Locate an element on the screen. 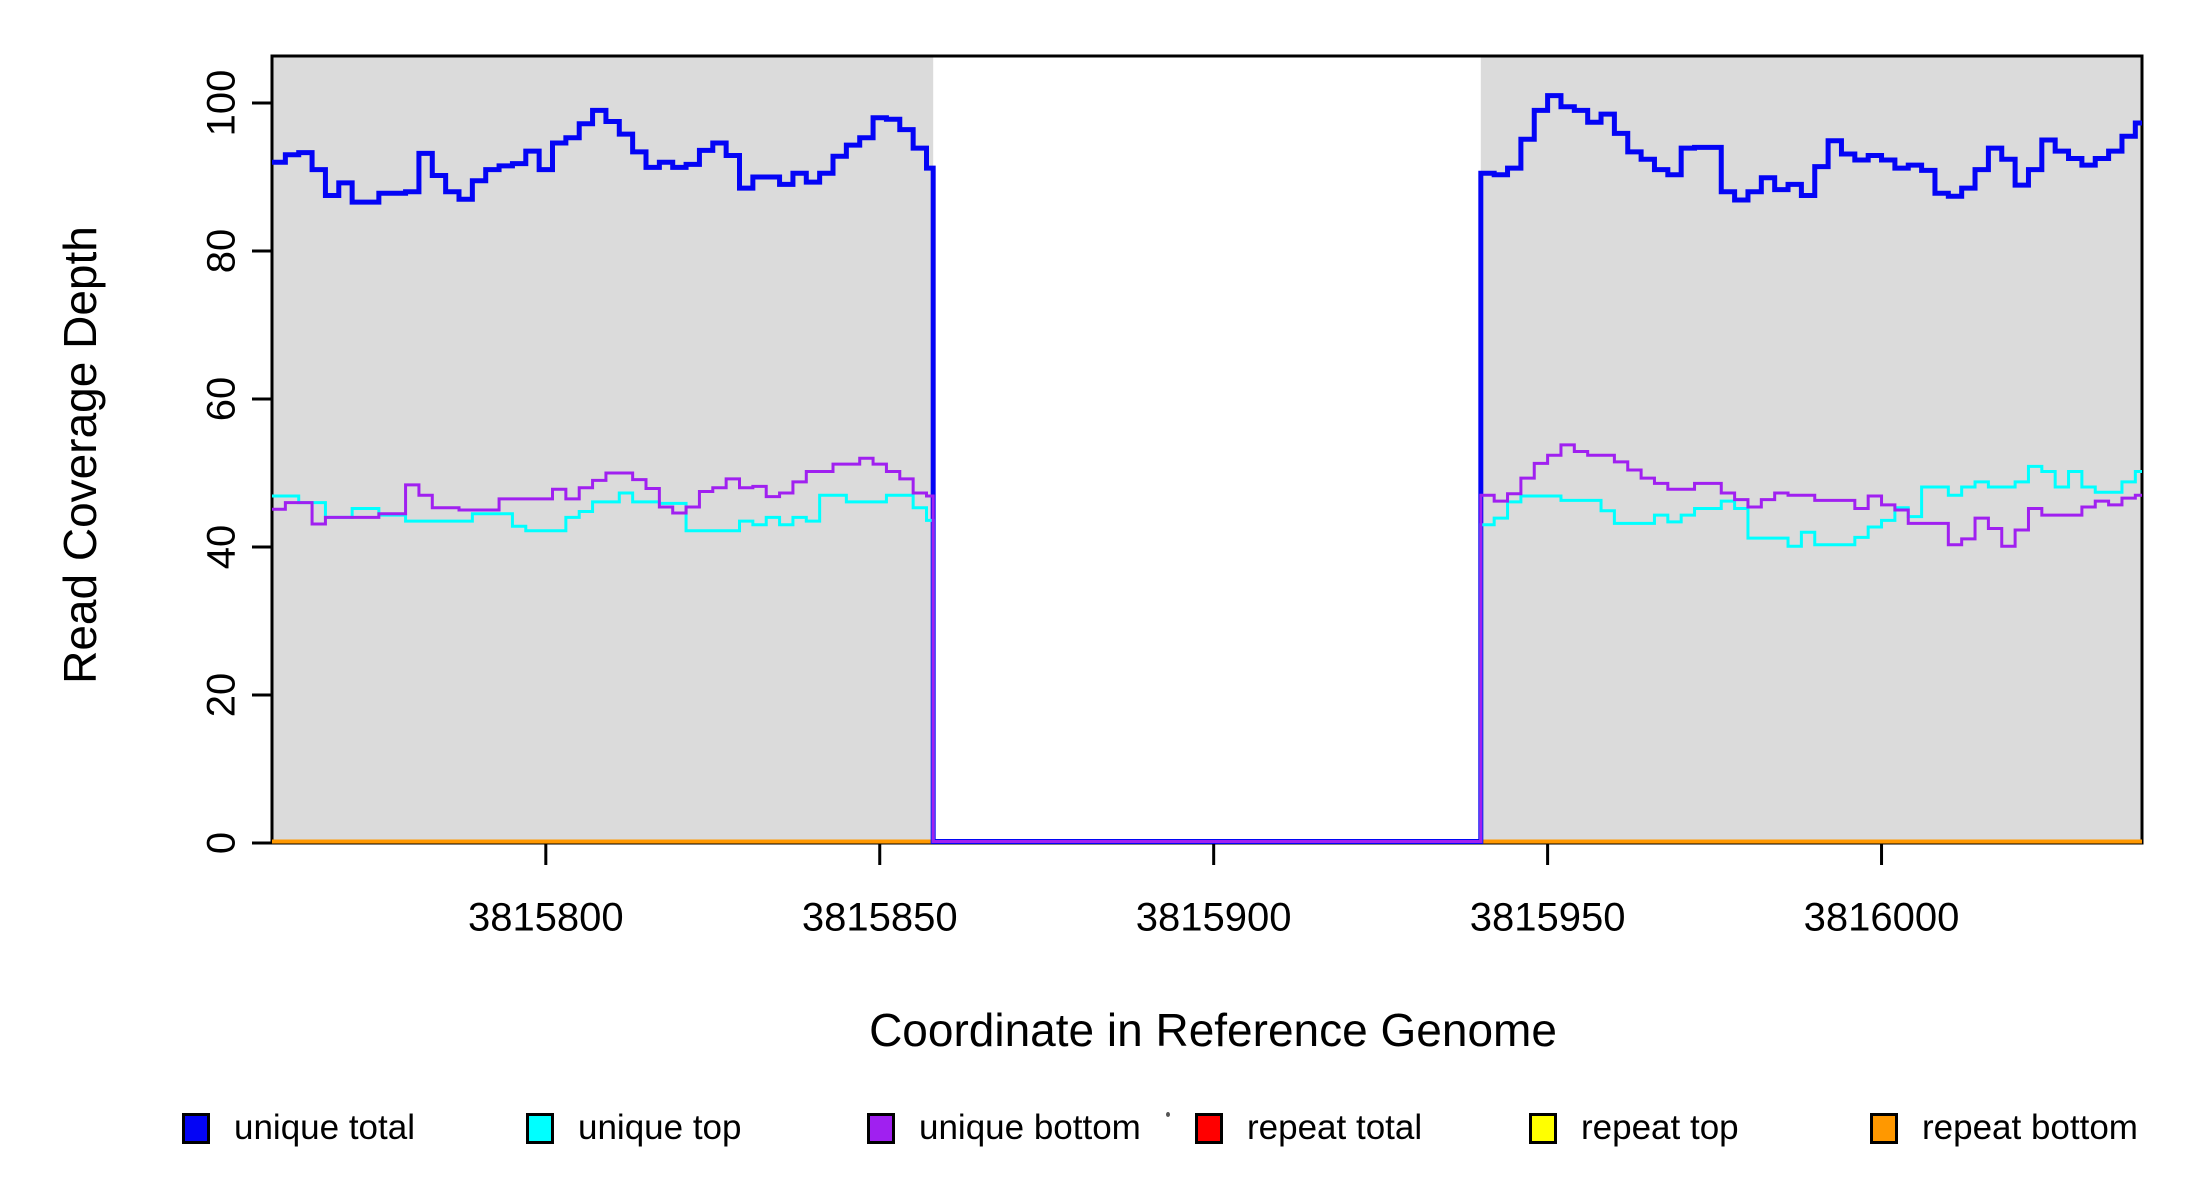 This screenshot has width=2200, height=1200. legend-item-repeat-total: repeat total is located at coordinates (1308, 1128).